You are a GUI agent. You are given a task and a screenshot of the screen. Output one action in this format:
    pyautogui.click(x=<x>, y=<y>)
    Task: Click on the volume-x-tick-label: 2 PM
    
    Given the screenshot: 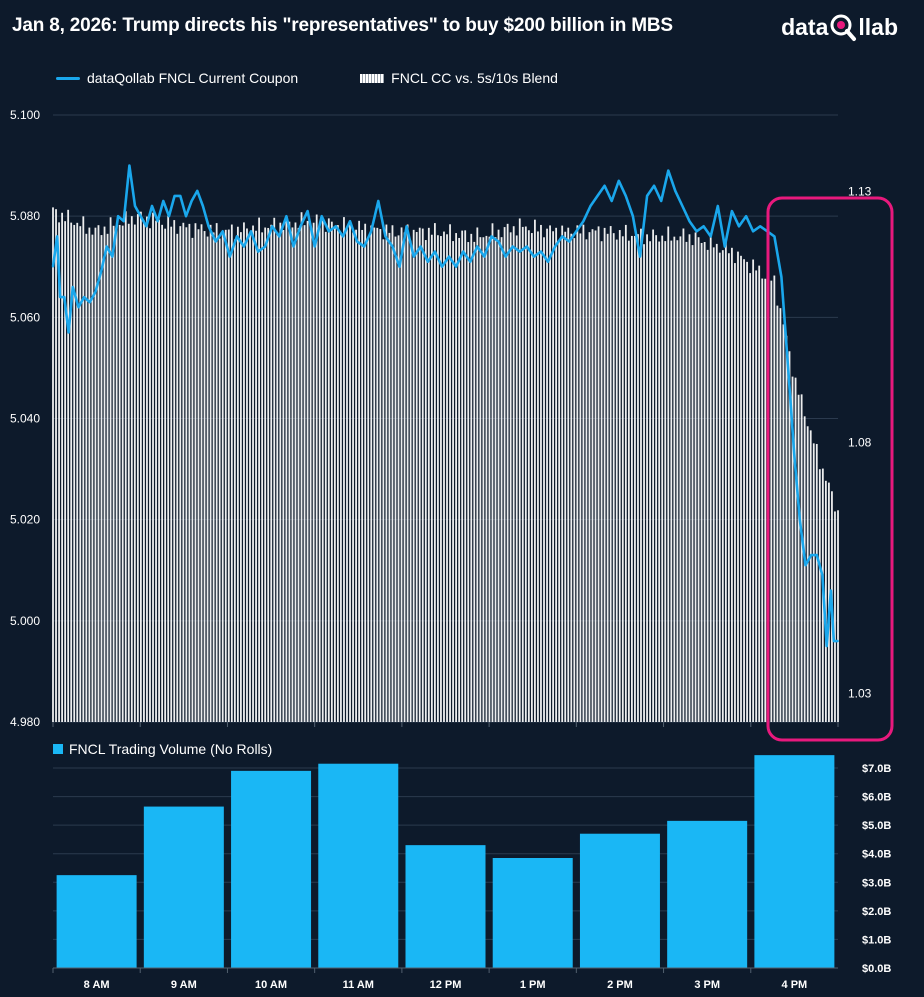 What is the action you would take?
    pyautogui.click(x=620, y=985)
    